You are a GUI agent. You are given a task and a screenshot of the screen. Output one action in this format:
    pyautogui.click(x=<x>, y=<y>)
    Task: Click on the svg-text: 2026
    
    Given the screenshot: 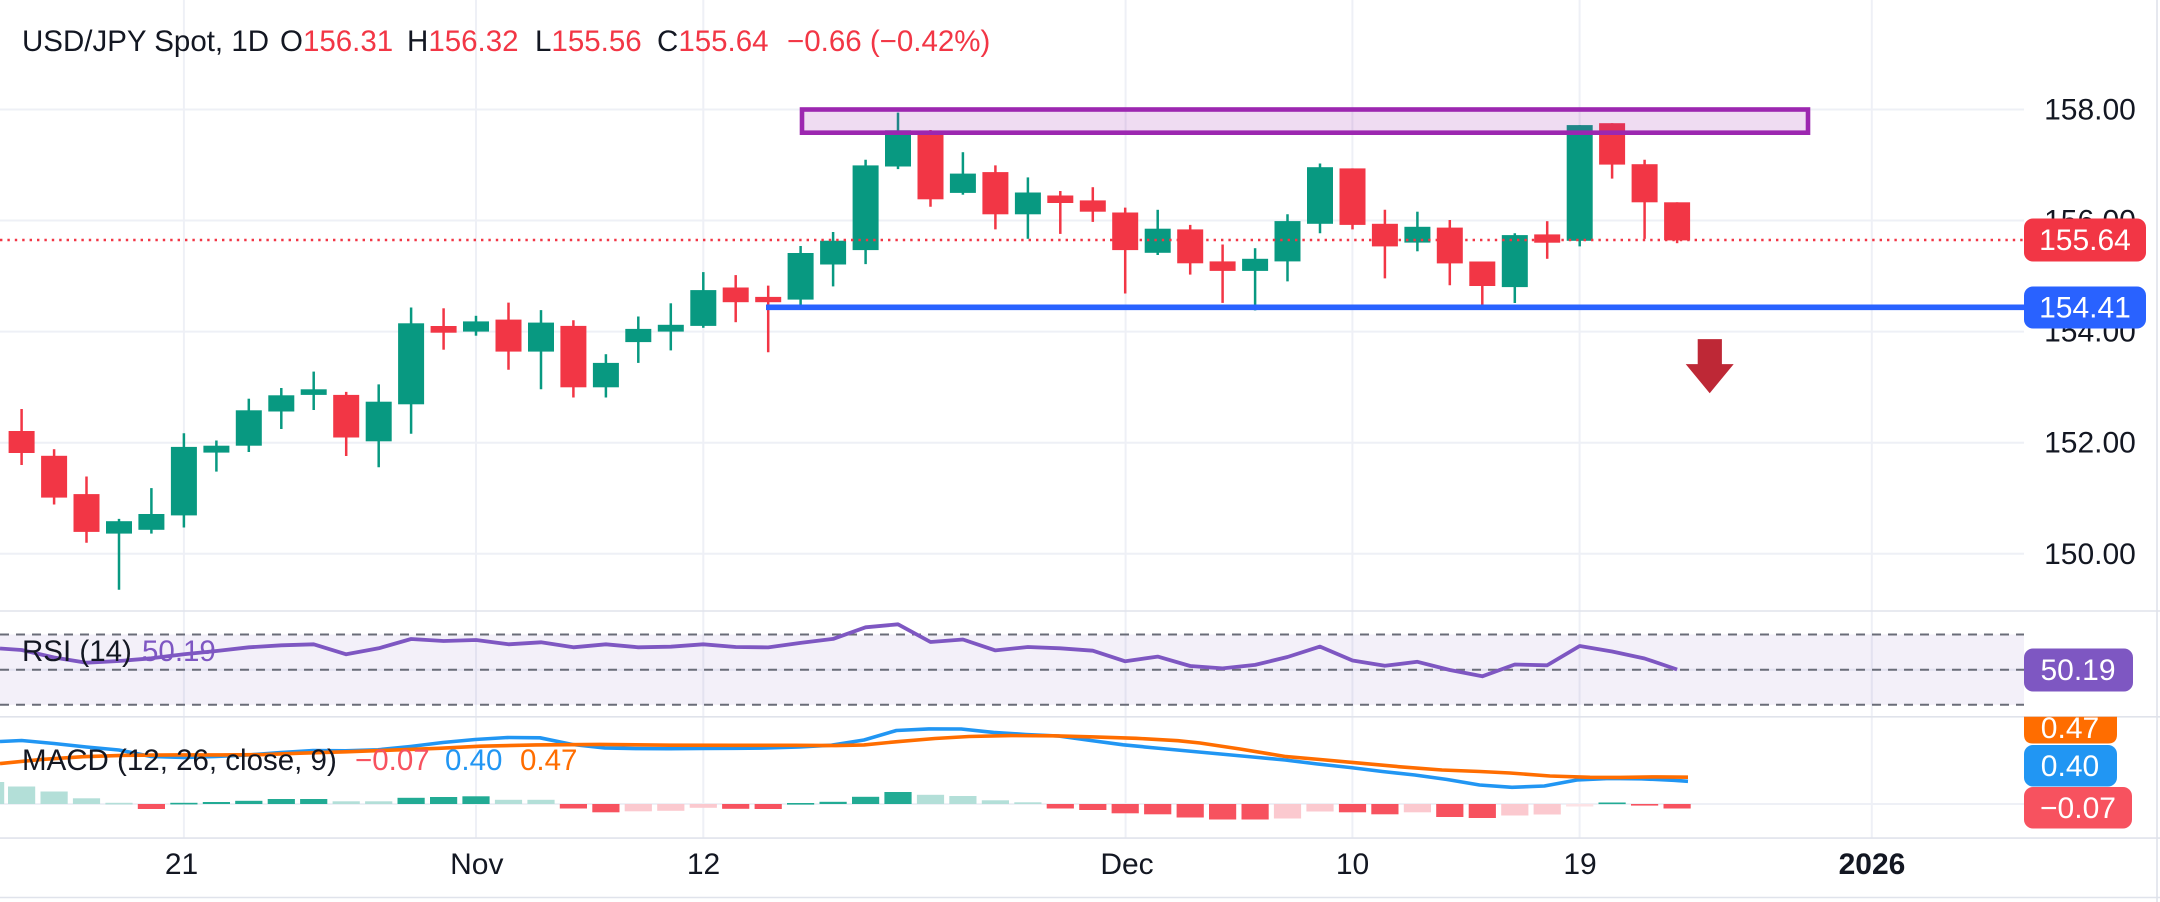 What is the action you would take?
    pyautogui.click(x=1872, y=864)
    